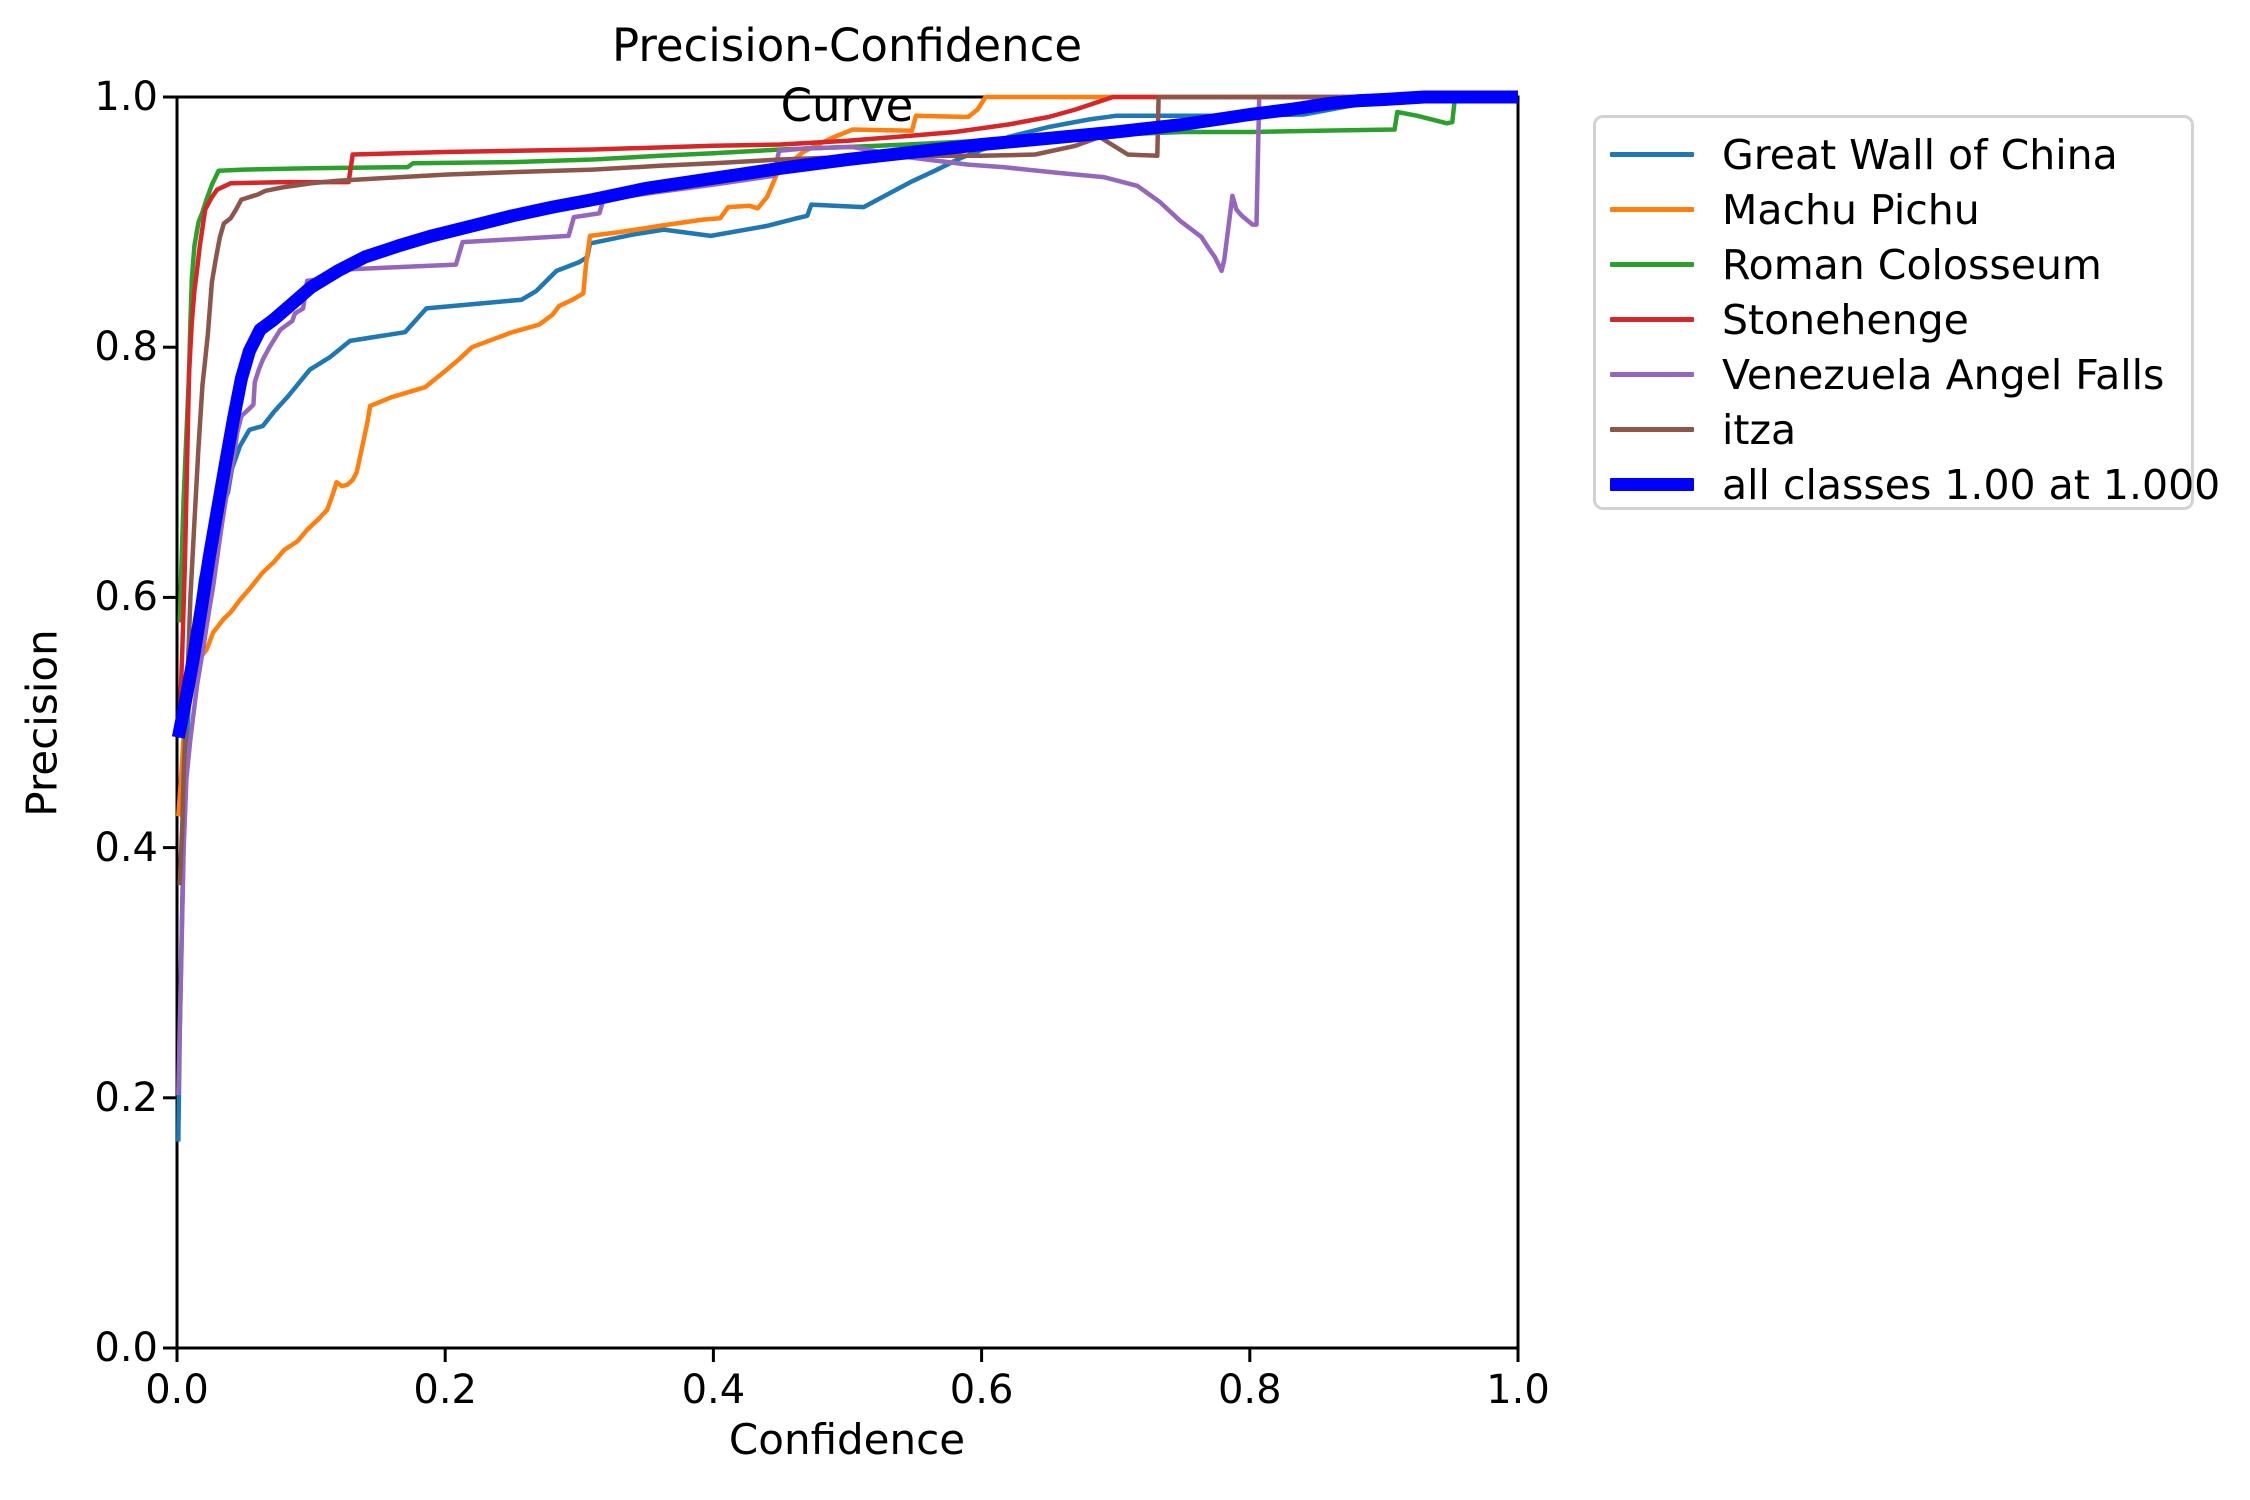 The height and width of the screenshot is (1500, 2250). I want to click on legend-item: all classes 1.00 at 1.000, so click(1908, 484).